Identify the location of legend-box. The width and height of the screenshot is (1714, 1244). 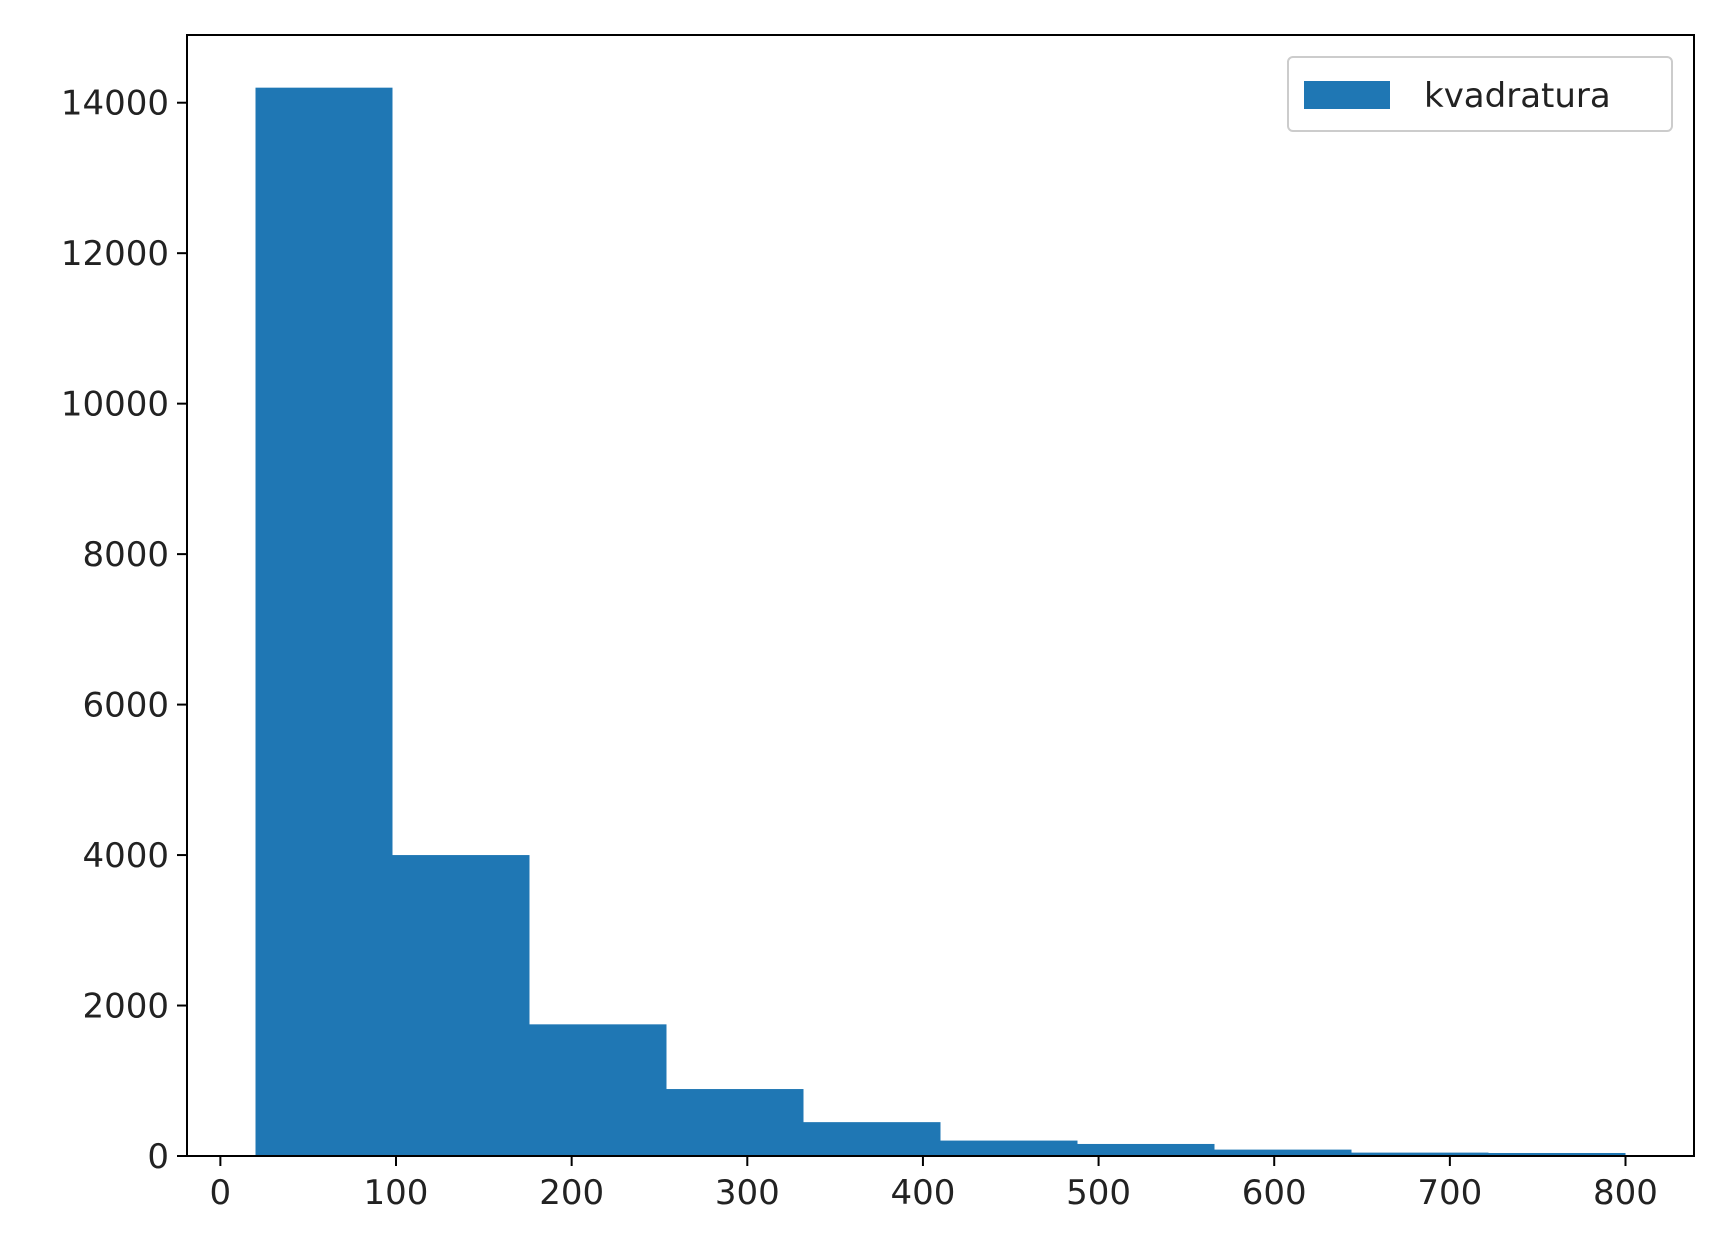
(1480, 94).